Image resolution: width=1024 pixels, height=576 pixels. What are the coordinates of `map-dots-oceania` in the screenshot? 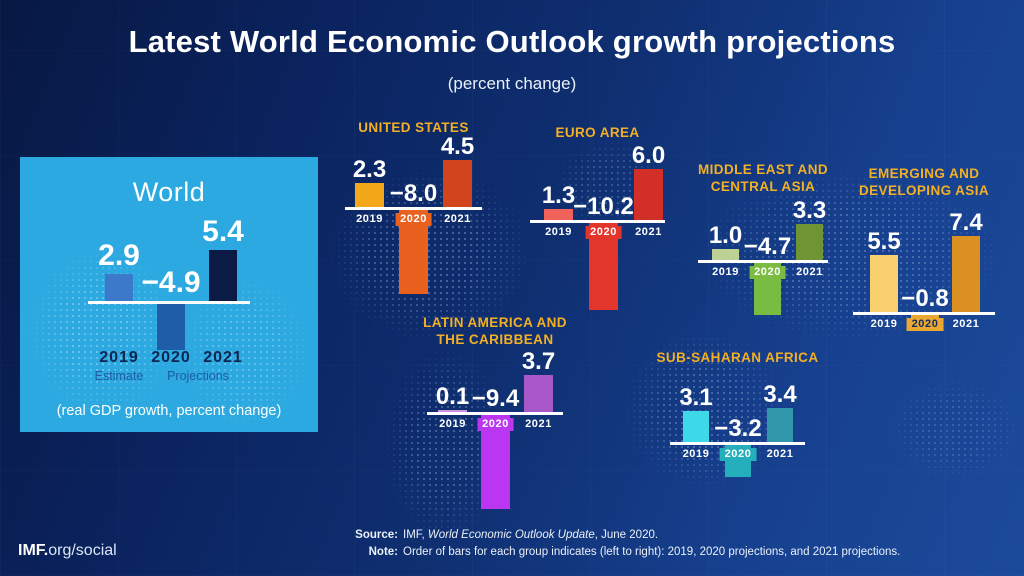 It's located at (955, 430).